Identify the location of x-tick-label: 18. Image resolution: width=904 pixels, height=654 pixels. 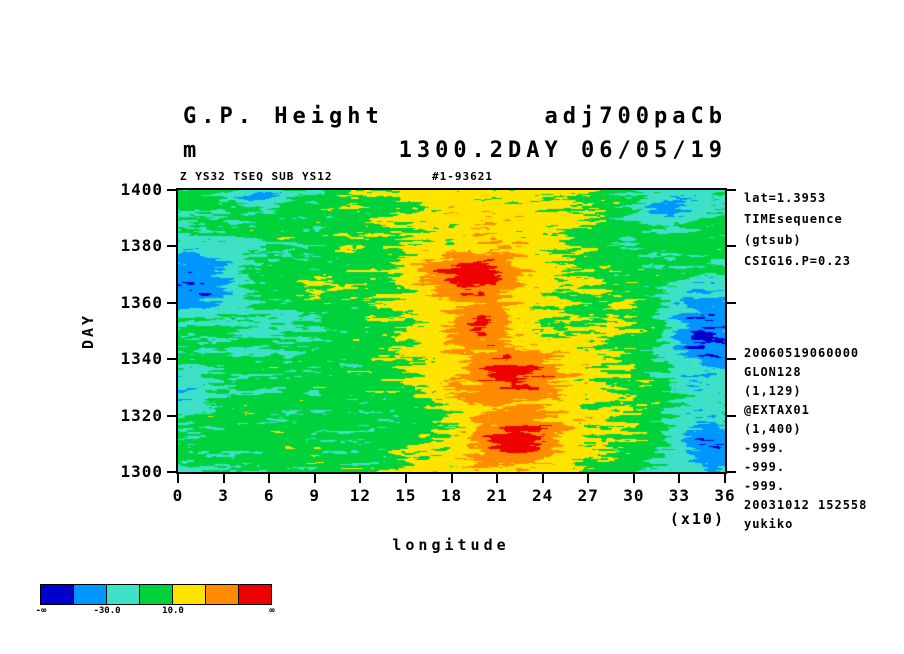
(451, 495).